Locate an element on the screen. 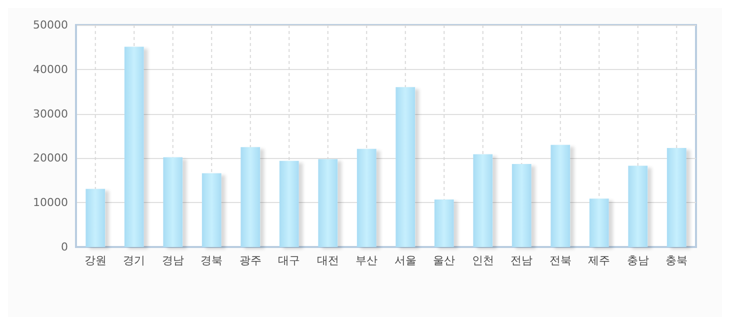 The image size is (730, 325). y-tick-label: 30000 is located at coordinates (50, 113).